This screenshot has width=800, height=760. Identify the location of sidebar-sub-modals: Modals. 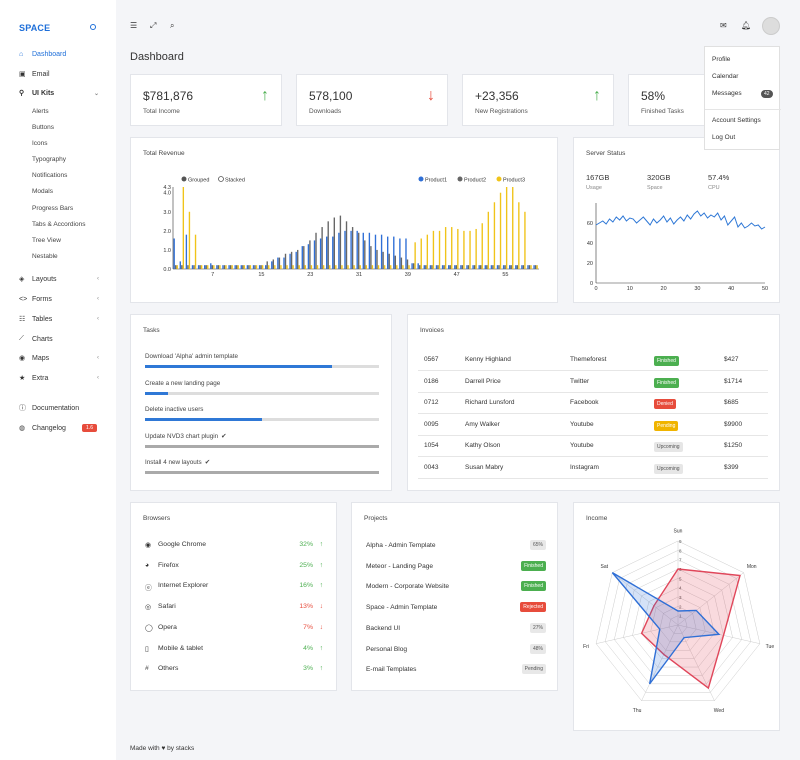
(42, 191).